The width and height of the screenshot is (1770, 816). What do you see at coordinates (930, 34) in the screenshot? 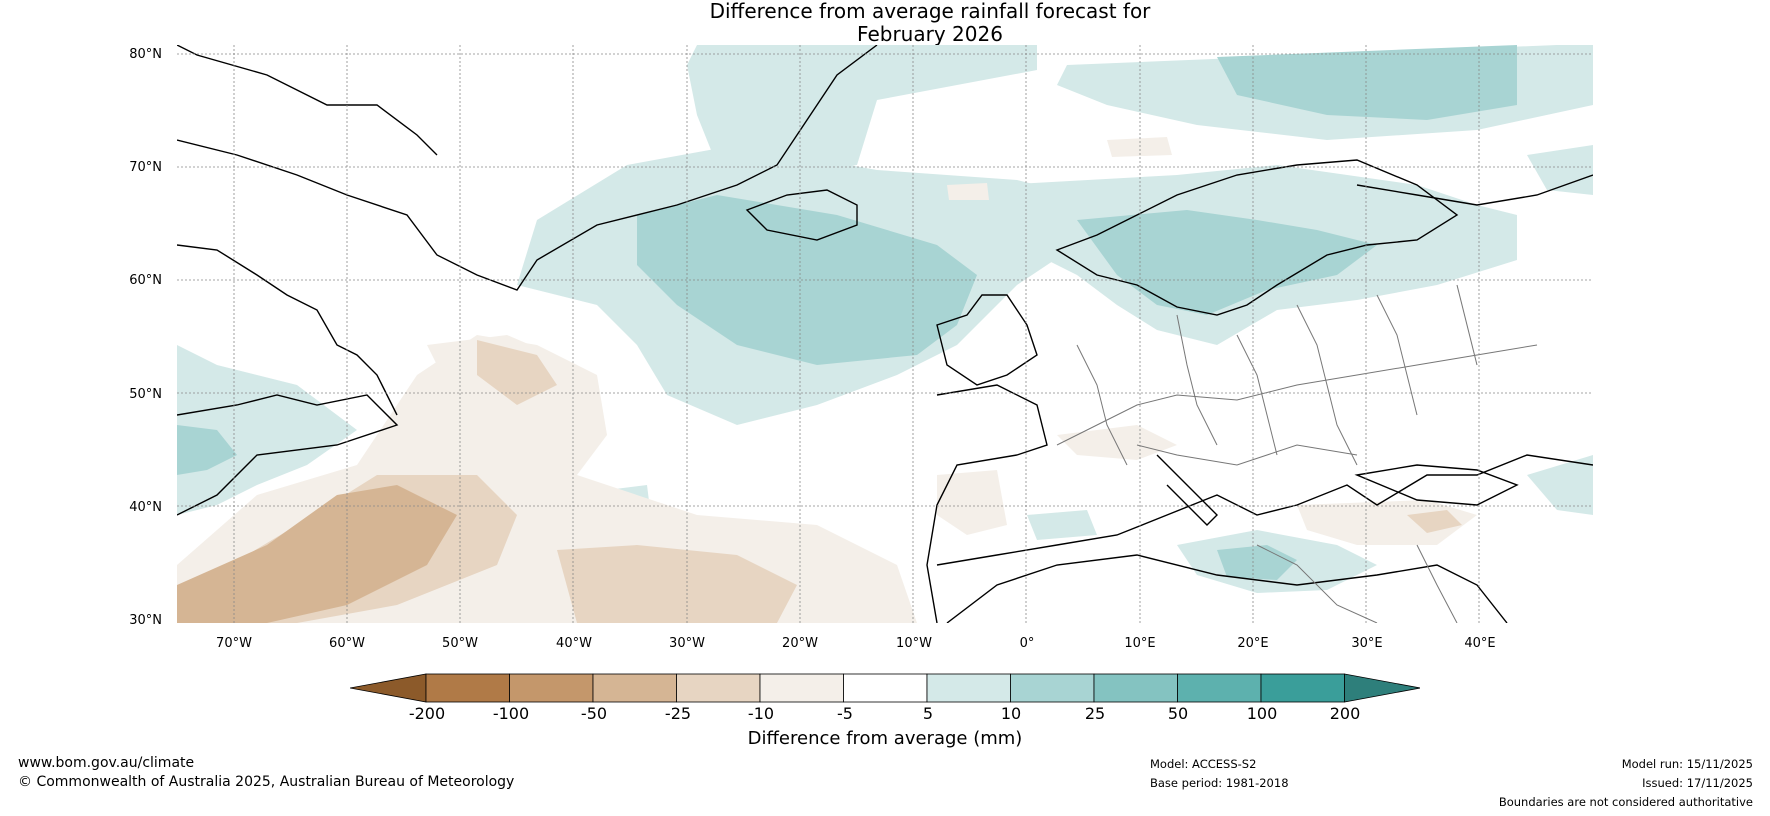
I see `title-line-2: February 2026` at bounding box center [930, 34].